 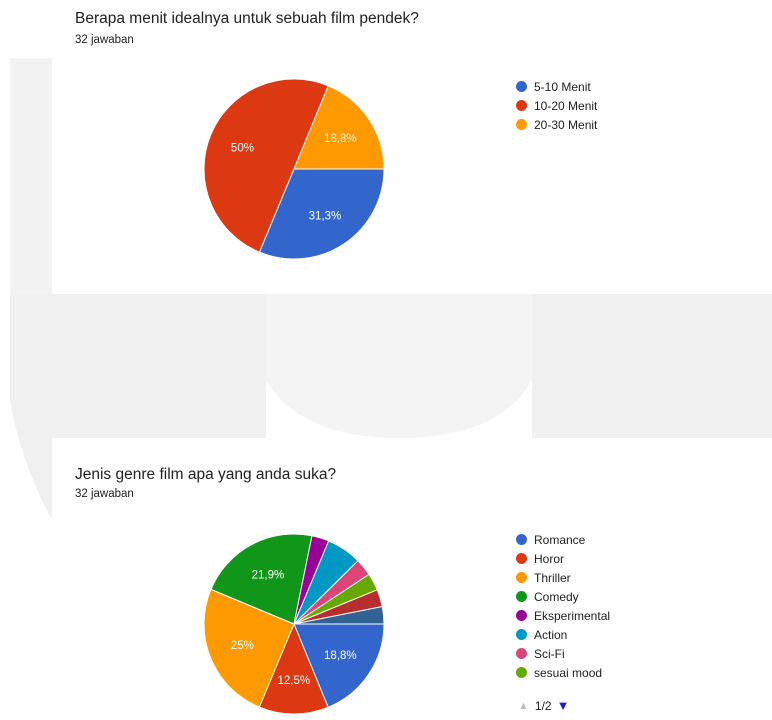 What do you see at coordinates (572, 615) in the screenshot?
I see `legend-label: Eksperimental` at bounding box center [572, 615].